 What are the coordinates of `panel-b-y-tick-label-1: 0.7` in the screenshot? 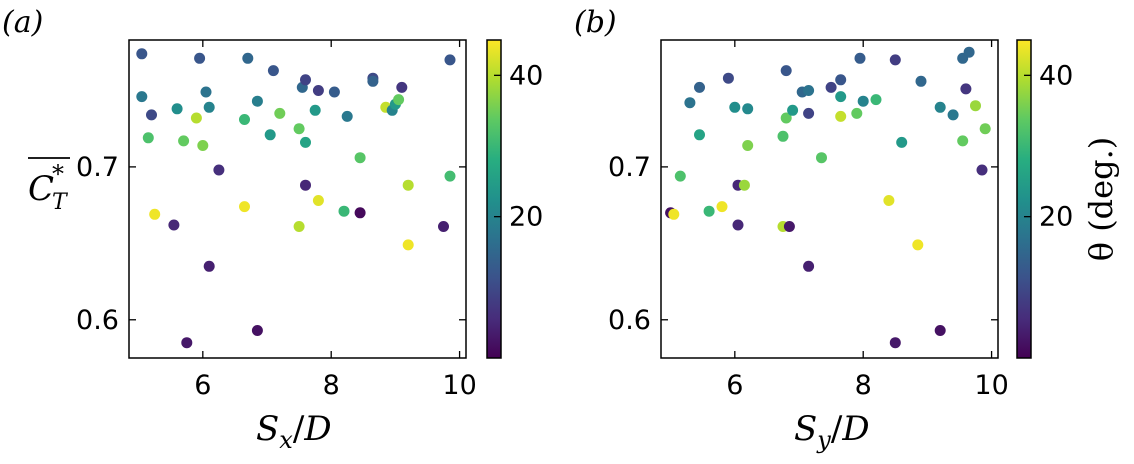 It's located at (629, 167).